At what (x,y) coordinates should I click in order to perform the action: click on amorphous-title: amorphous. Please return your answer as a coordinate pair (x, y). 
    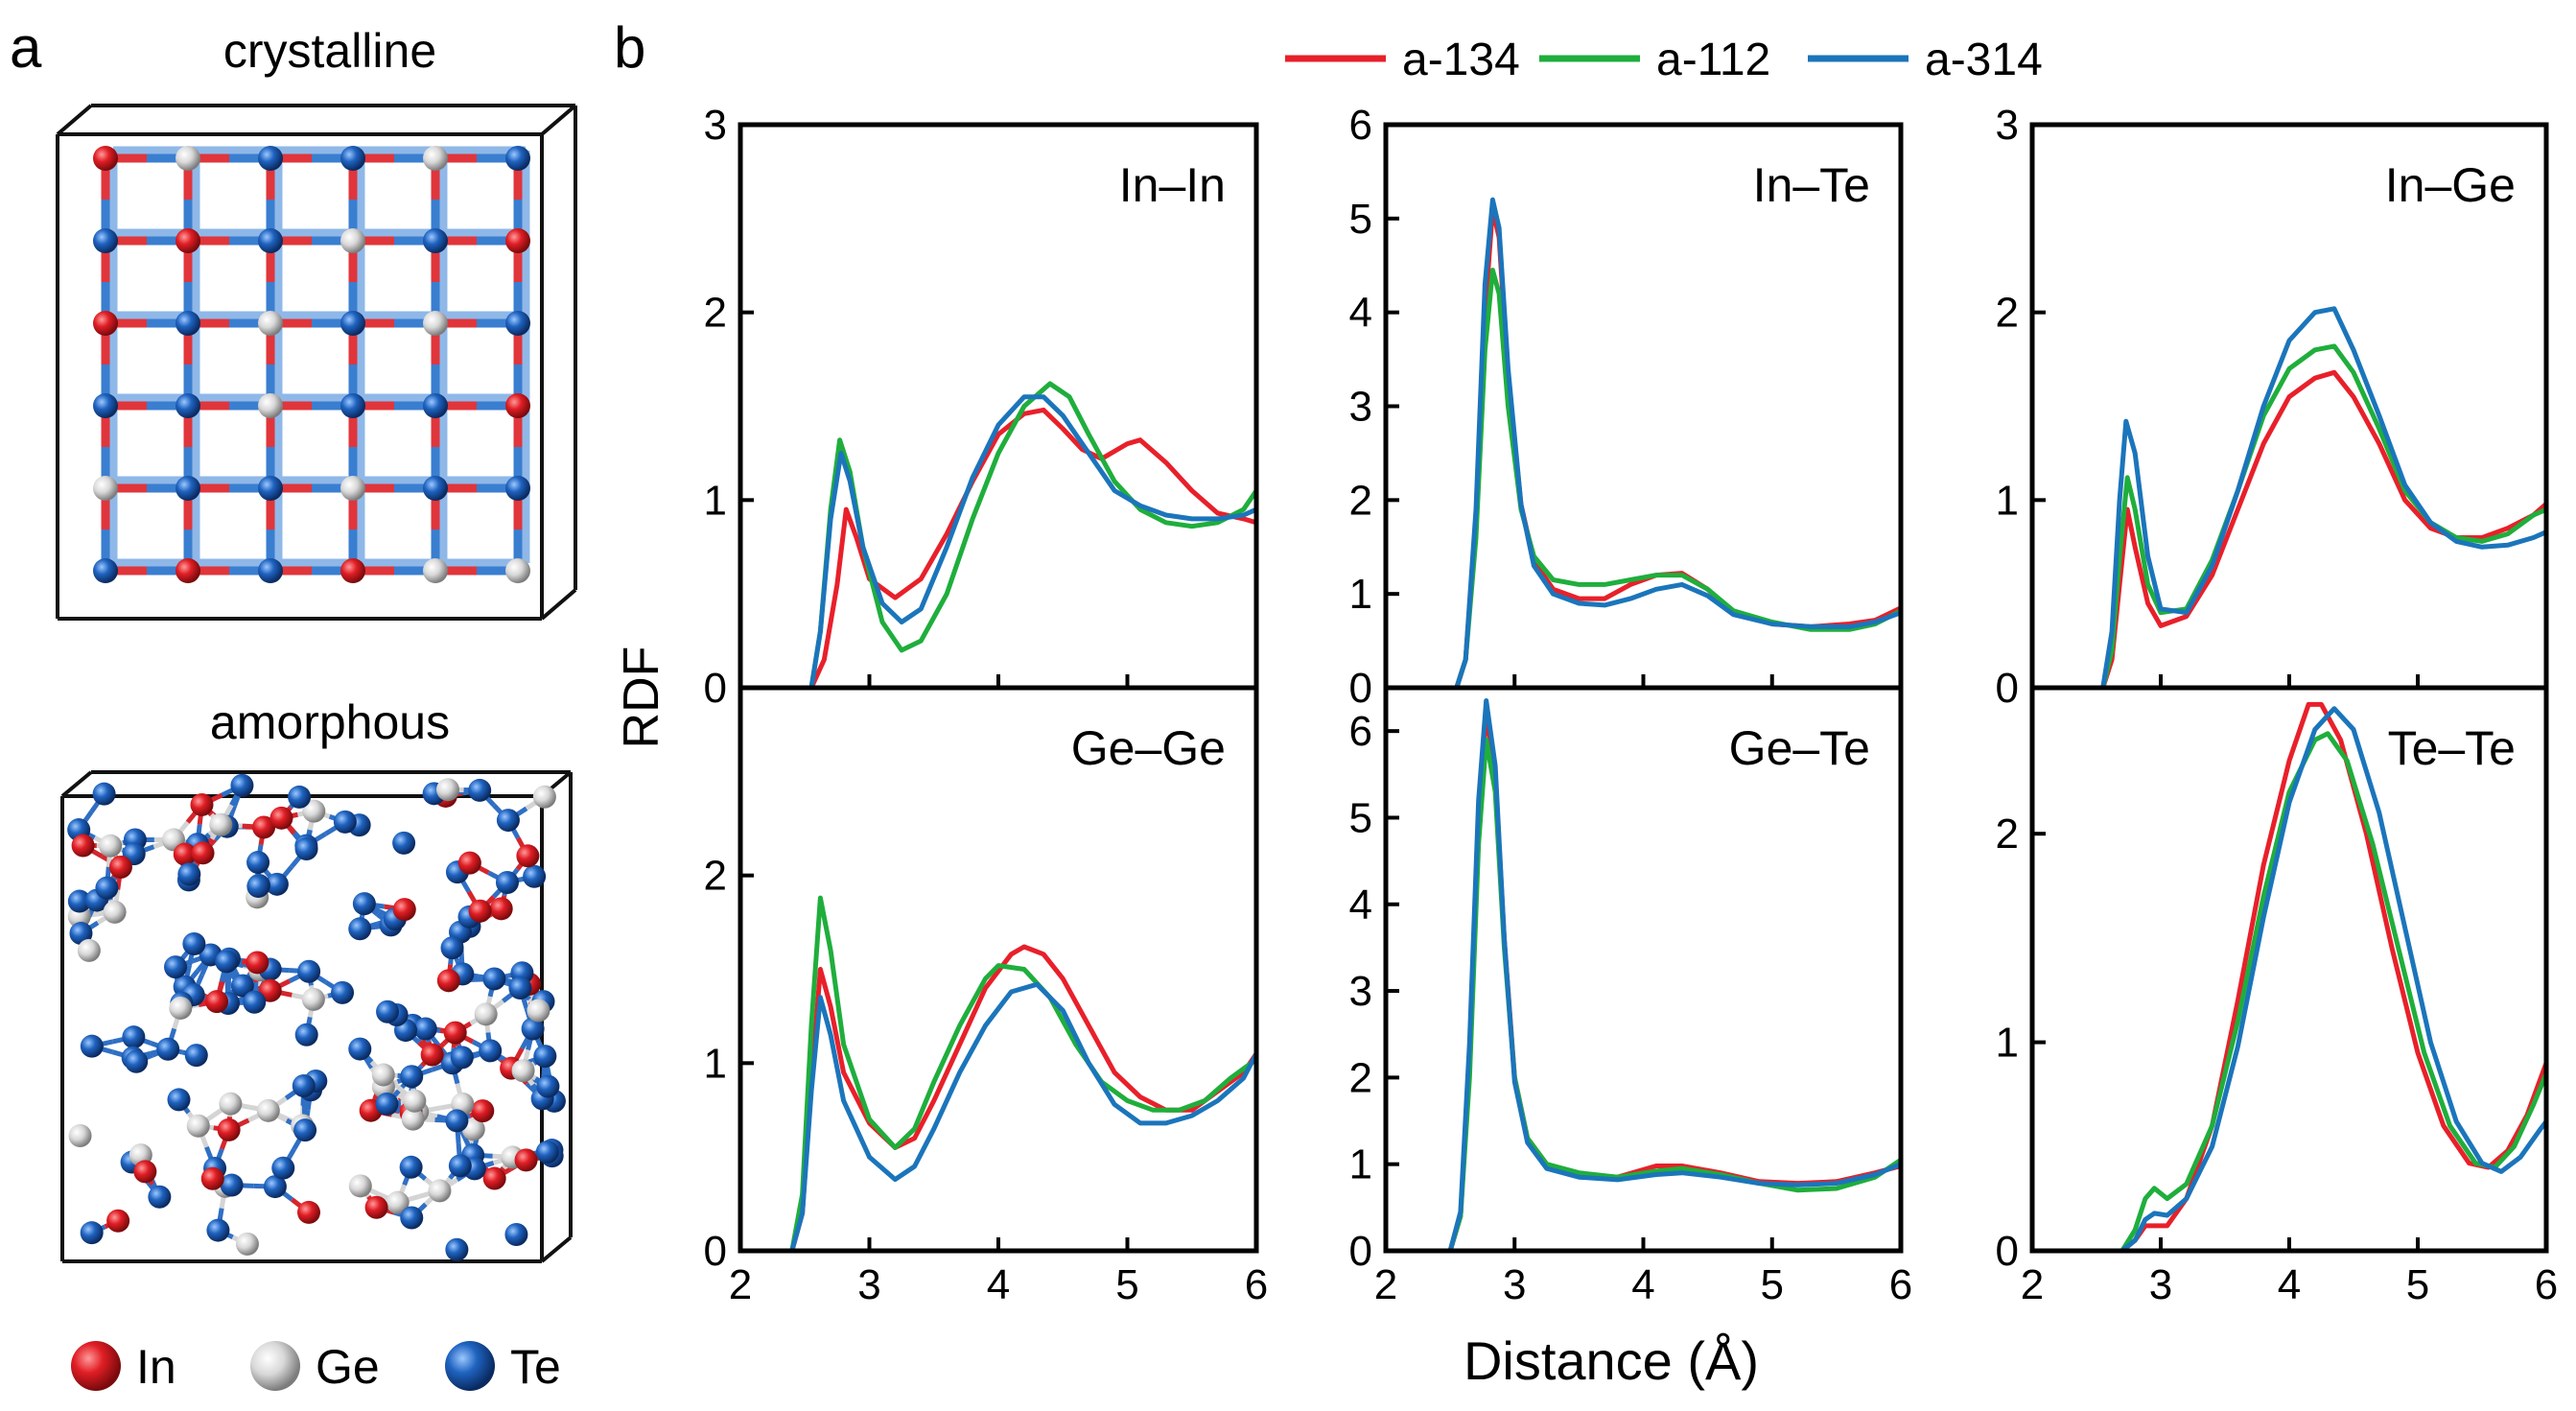
    Looking at the image, I should click on (330, 722).